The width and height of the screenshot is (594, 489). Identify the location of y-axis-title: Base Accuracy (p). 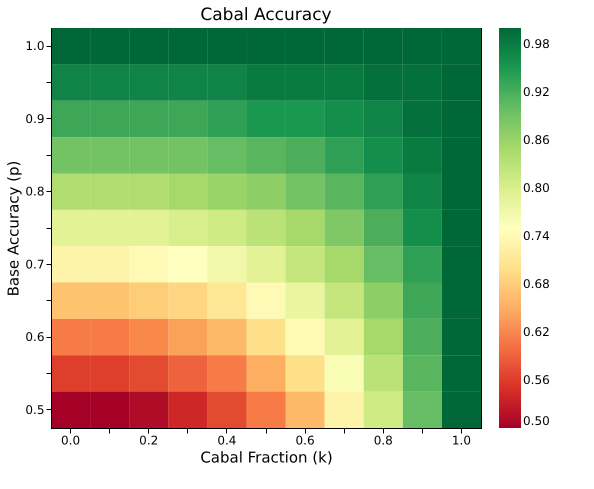
(13, 228).